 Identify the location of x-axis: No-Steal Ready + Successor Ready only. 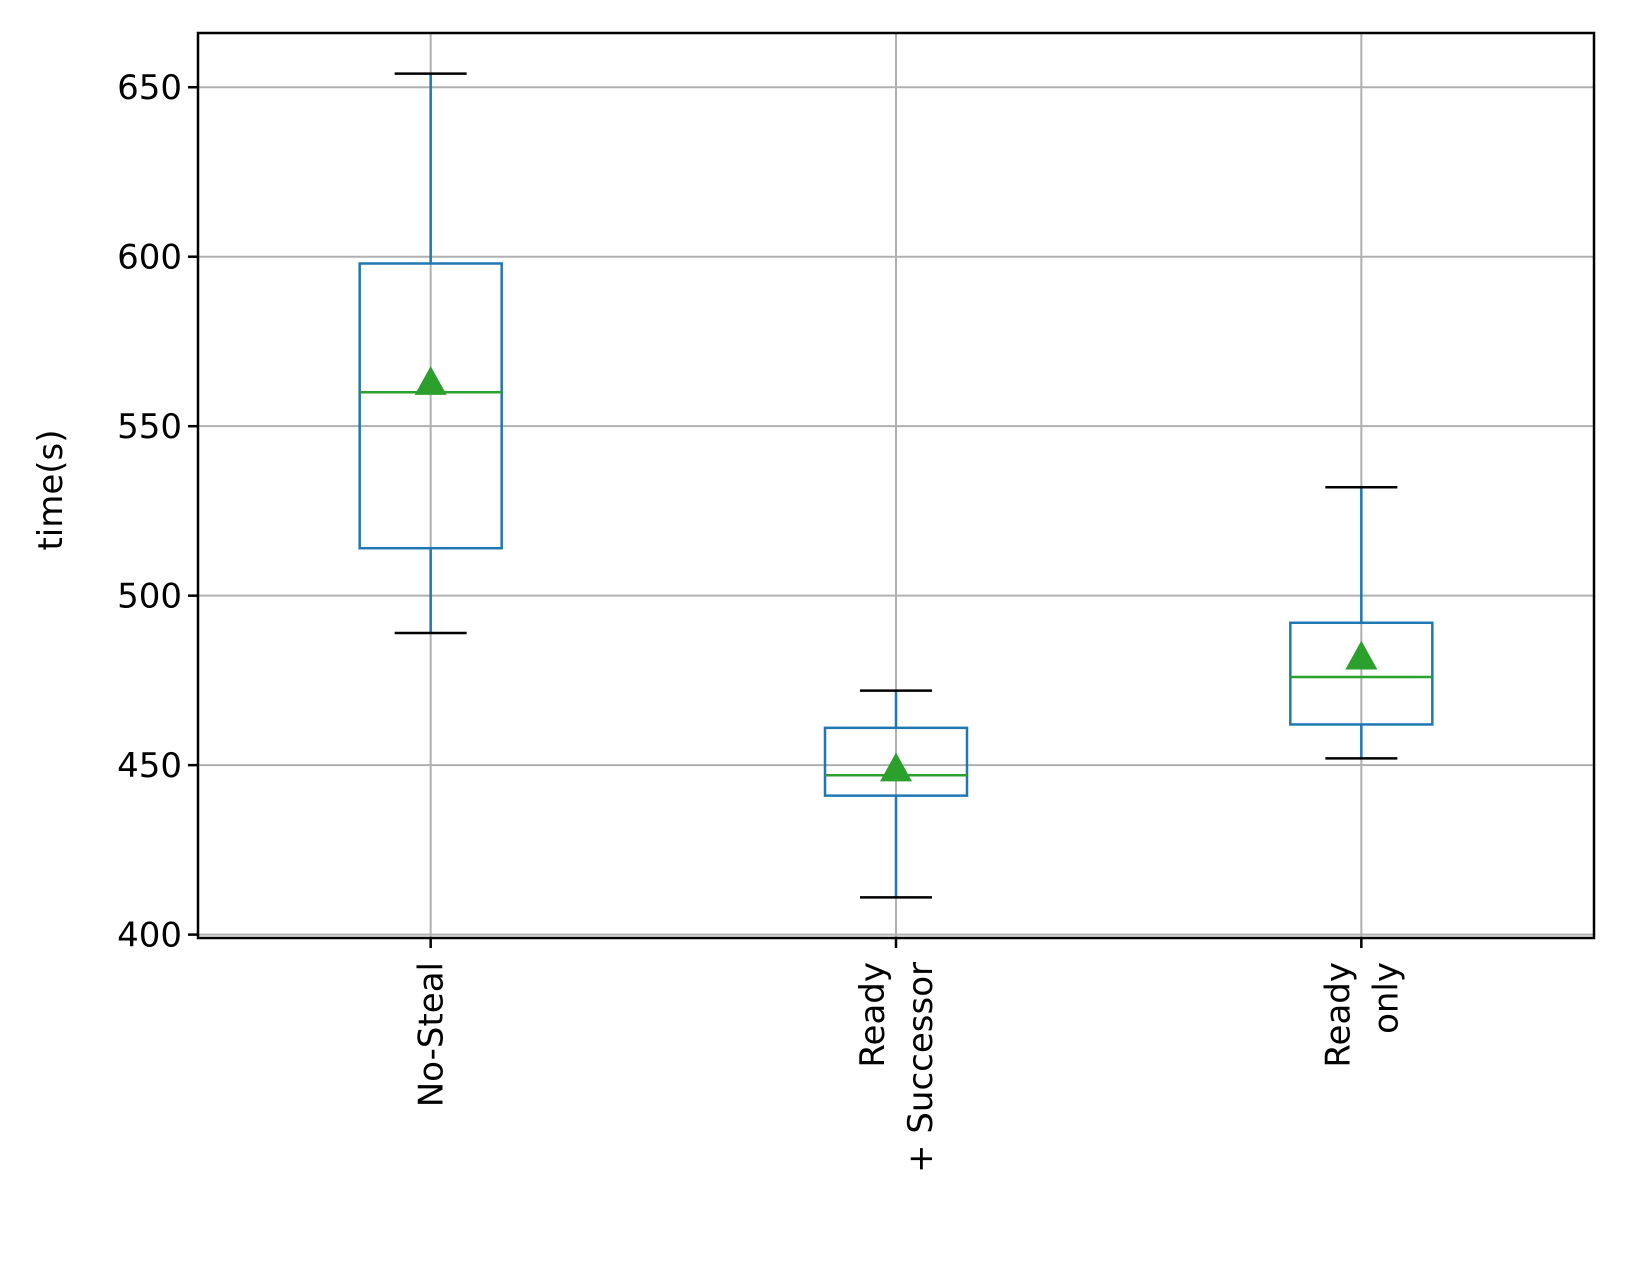
(909, 1055).